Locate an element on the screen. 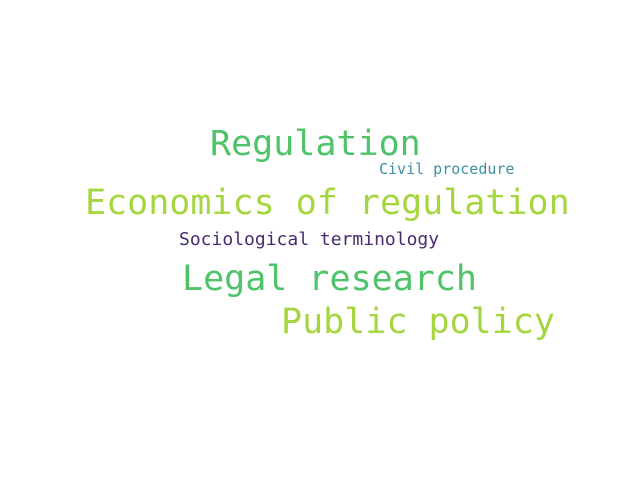 The height and width of the screenshot is (480, 640). word-regulation: Regulation is located at coordinates (315, 144).